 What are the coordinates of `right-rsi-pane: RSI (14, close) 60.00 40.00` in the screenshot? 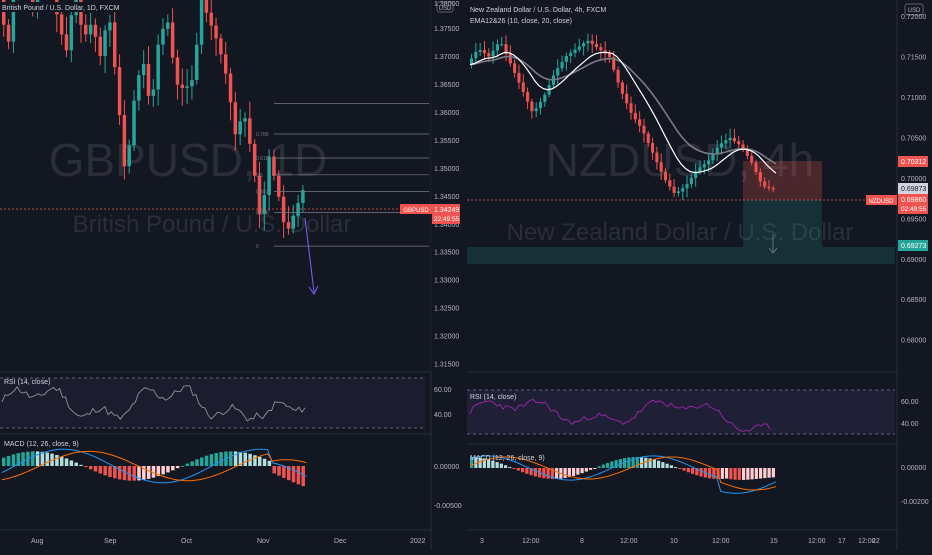 It's located at (693, 403).